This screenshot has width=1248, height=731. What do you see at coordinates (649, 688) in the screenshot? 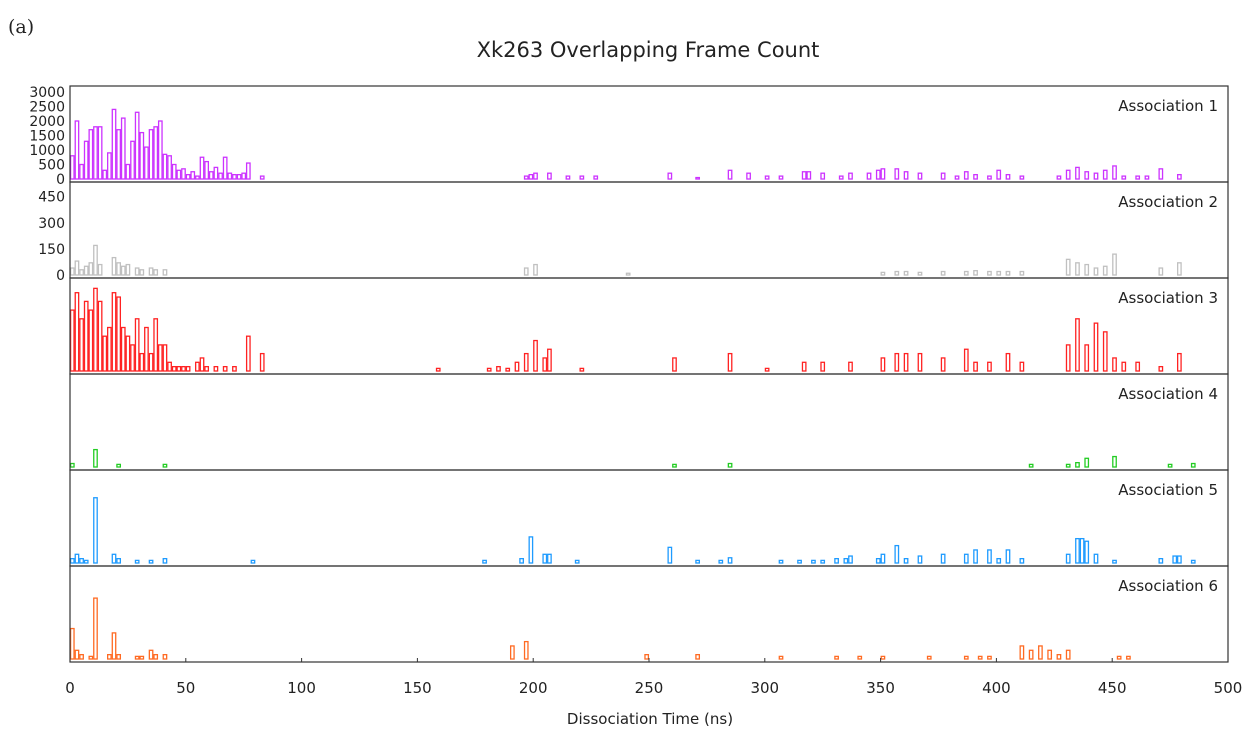
I see `x-tick-label-250: 250` at bounding box center [649, 688].